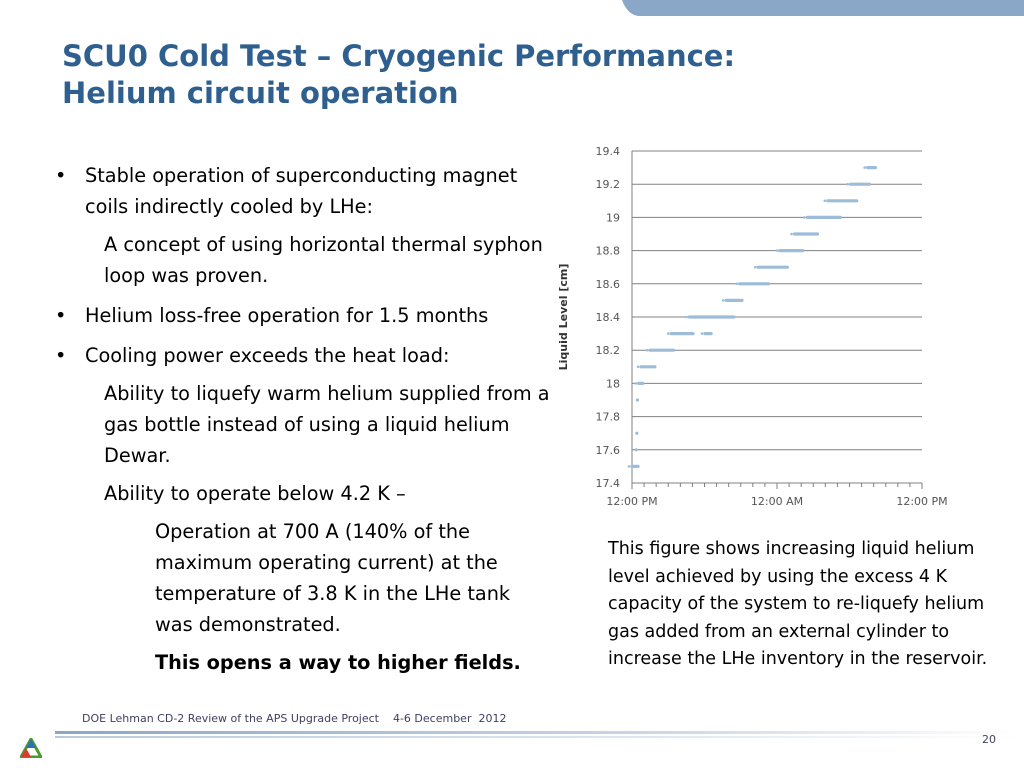 The width and height of the screenshot is (1024, 768). I want to click on y-axis-title: Liquid Level [cm], so click(563, 317).